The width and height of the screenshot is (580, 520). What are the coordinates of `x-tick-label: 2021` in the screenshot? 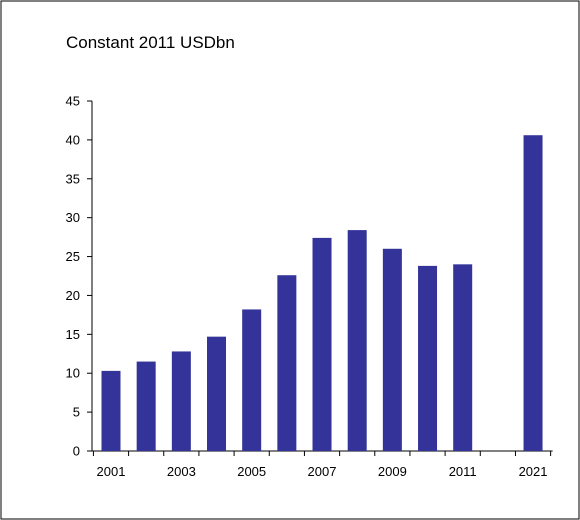 It's located at (533, 471).